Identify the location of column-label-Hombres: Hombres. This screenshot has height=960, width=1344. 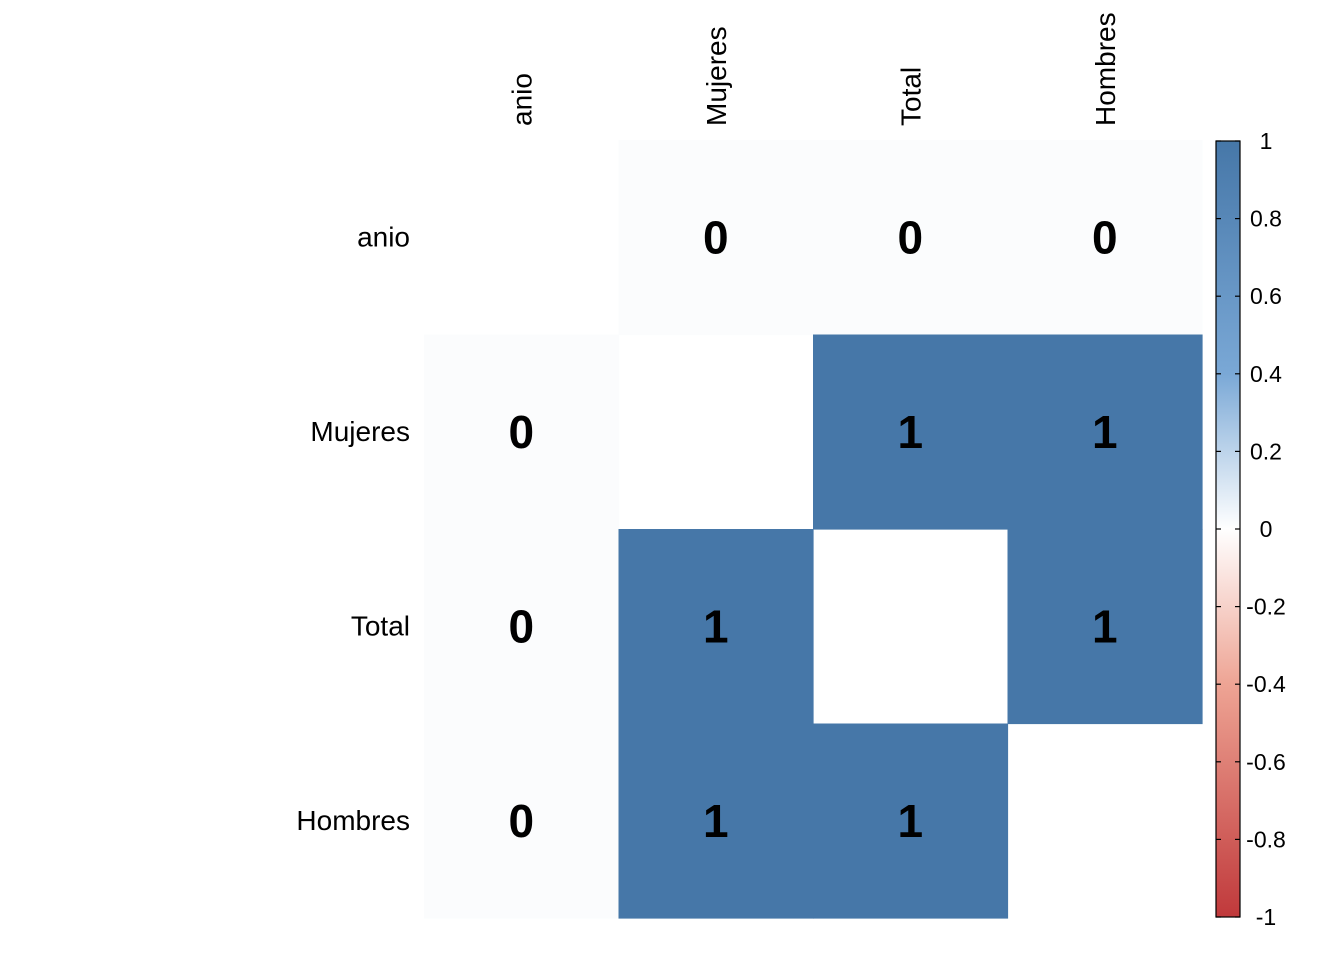
(1105, 69).